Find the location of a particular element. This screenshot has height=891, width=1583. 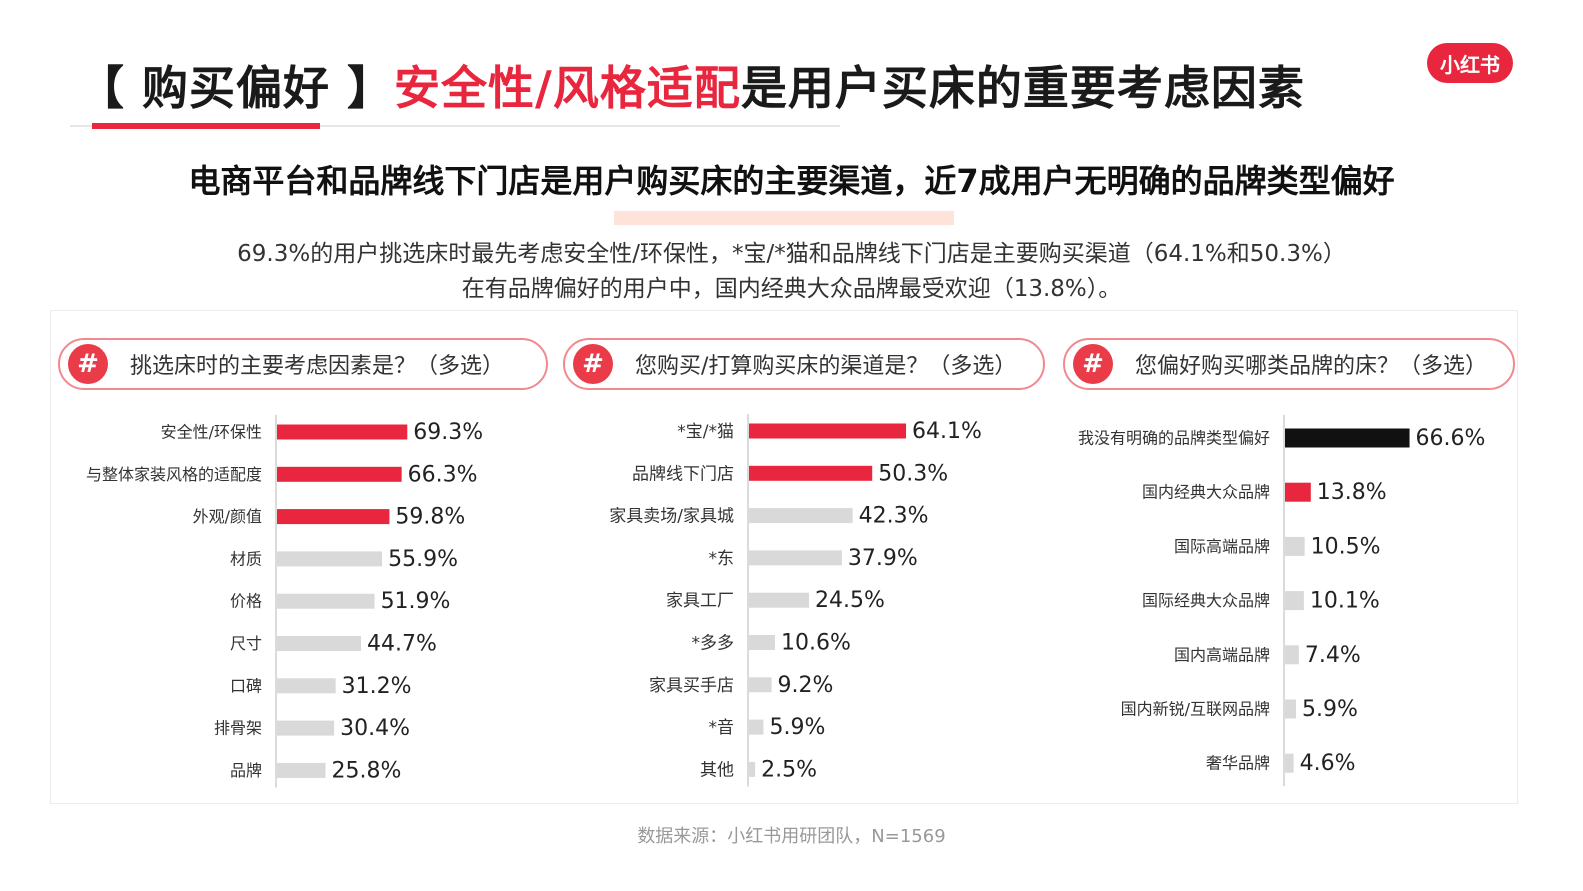

chart-1-value-label: 31.2% is located at coordinates (377, 686).